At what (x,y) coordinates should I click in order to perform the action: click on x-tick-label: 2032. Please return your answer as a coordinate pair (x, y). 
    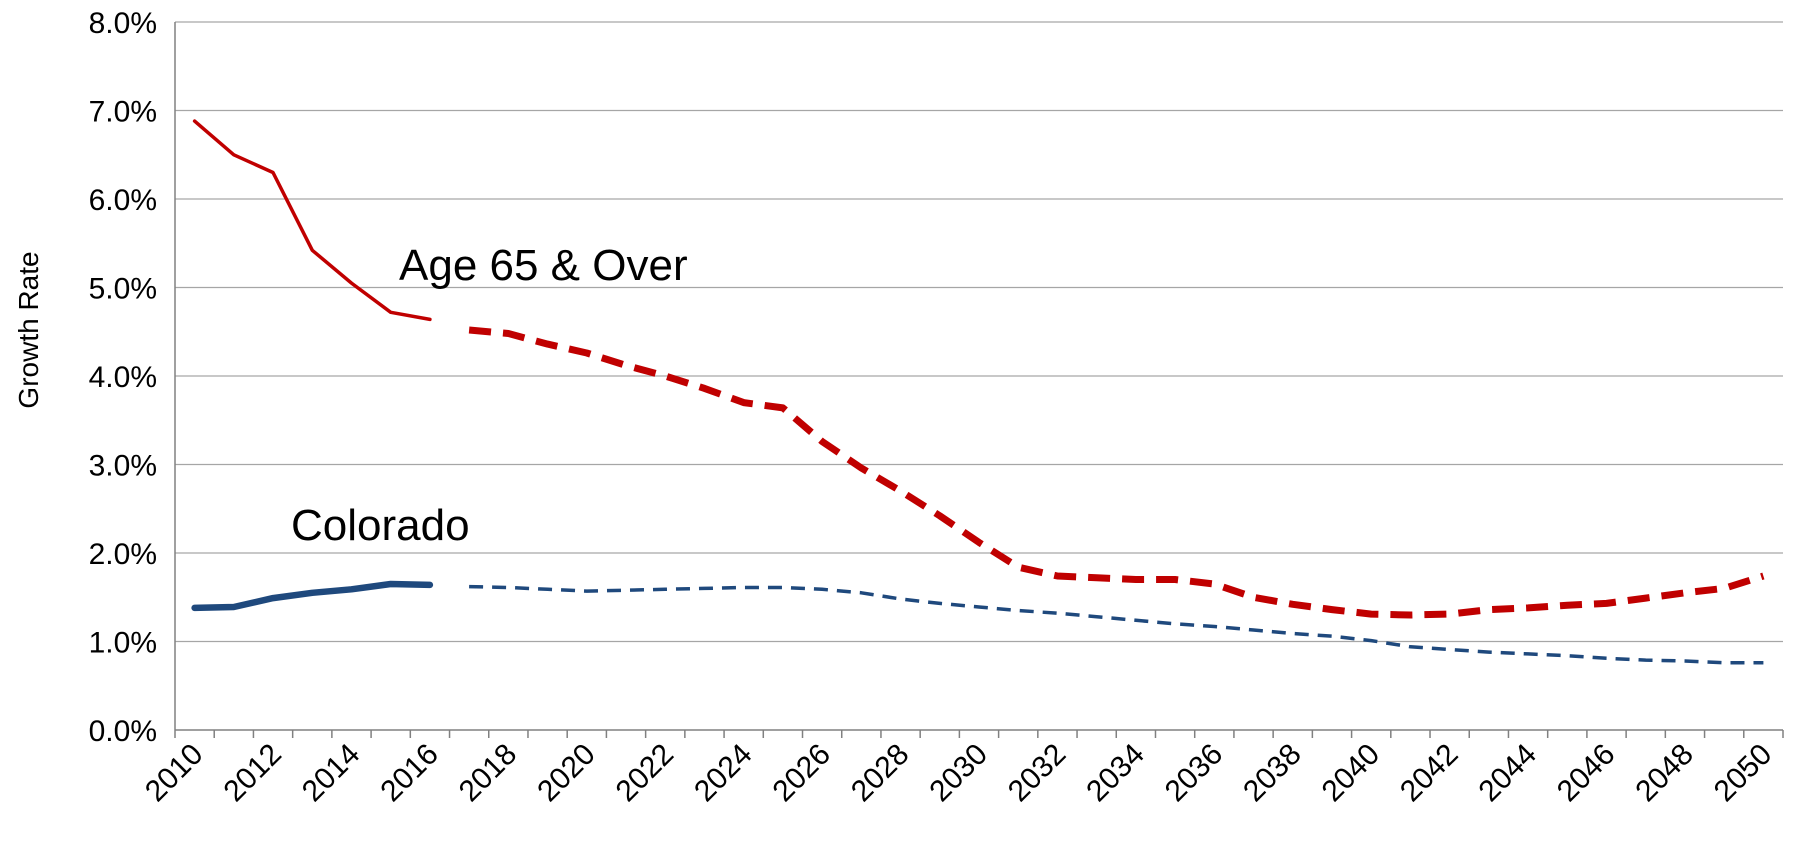
    Looking at the image, I should click on (1037, 773).